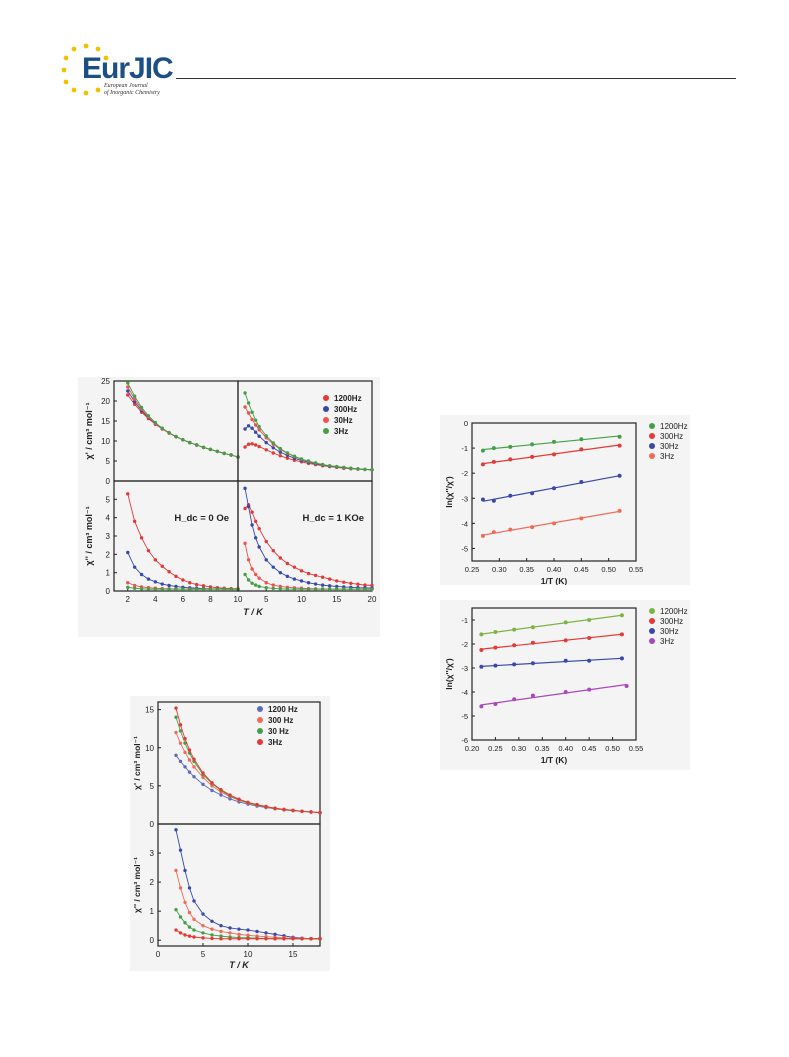 The width and height of the screenshot is (789, 1057). Describe the element at coordinates (126, 86) in the screenshot. I see `journal-subtitle-line1: European Journal` at that location.